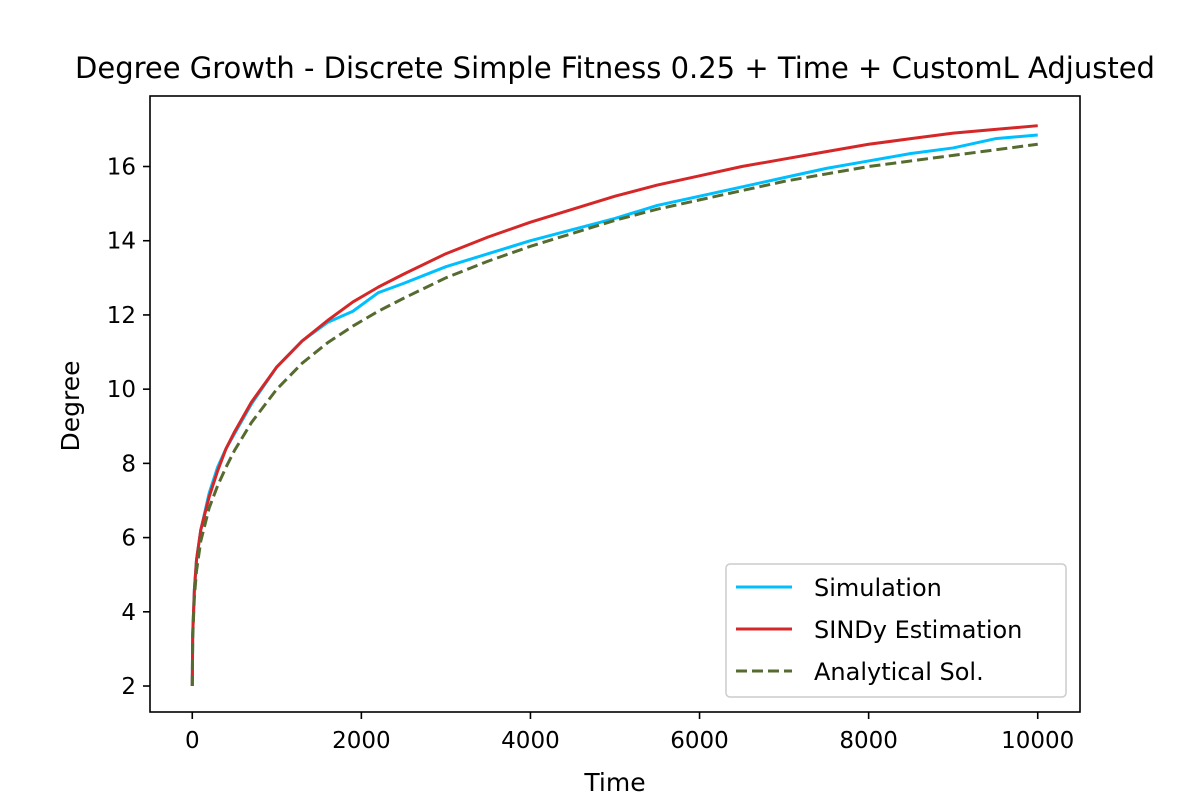 The height and width of the screenshot is (800, 1200). I want to click on legend-label-2: Analytical Sol., so click(899, 672).